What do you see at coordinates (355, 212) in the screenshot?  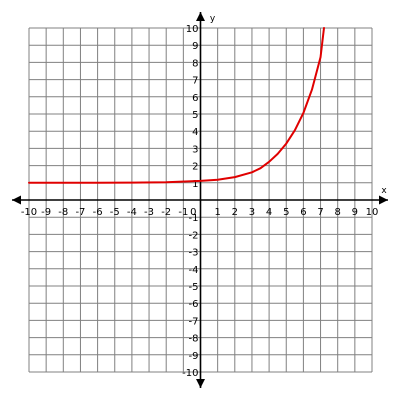 I see `x-tick-label: 9` at bounding box center [355, 212].